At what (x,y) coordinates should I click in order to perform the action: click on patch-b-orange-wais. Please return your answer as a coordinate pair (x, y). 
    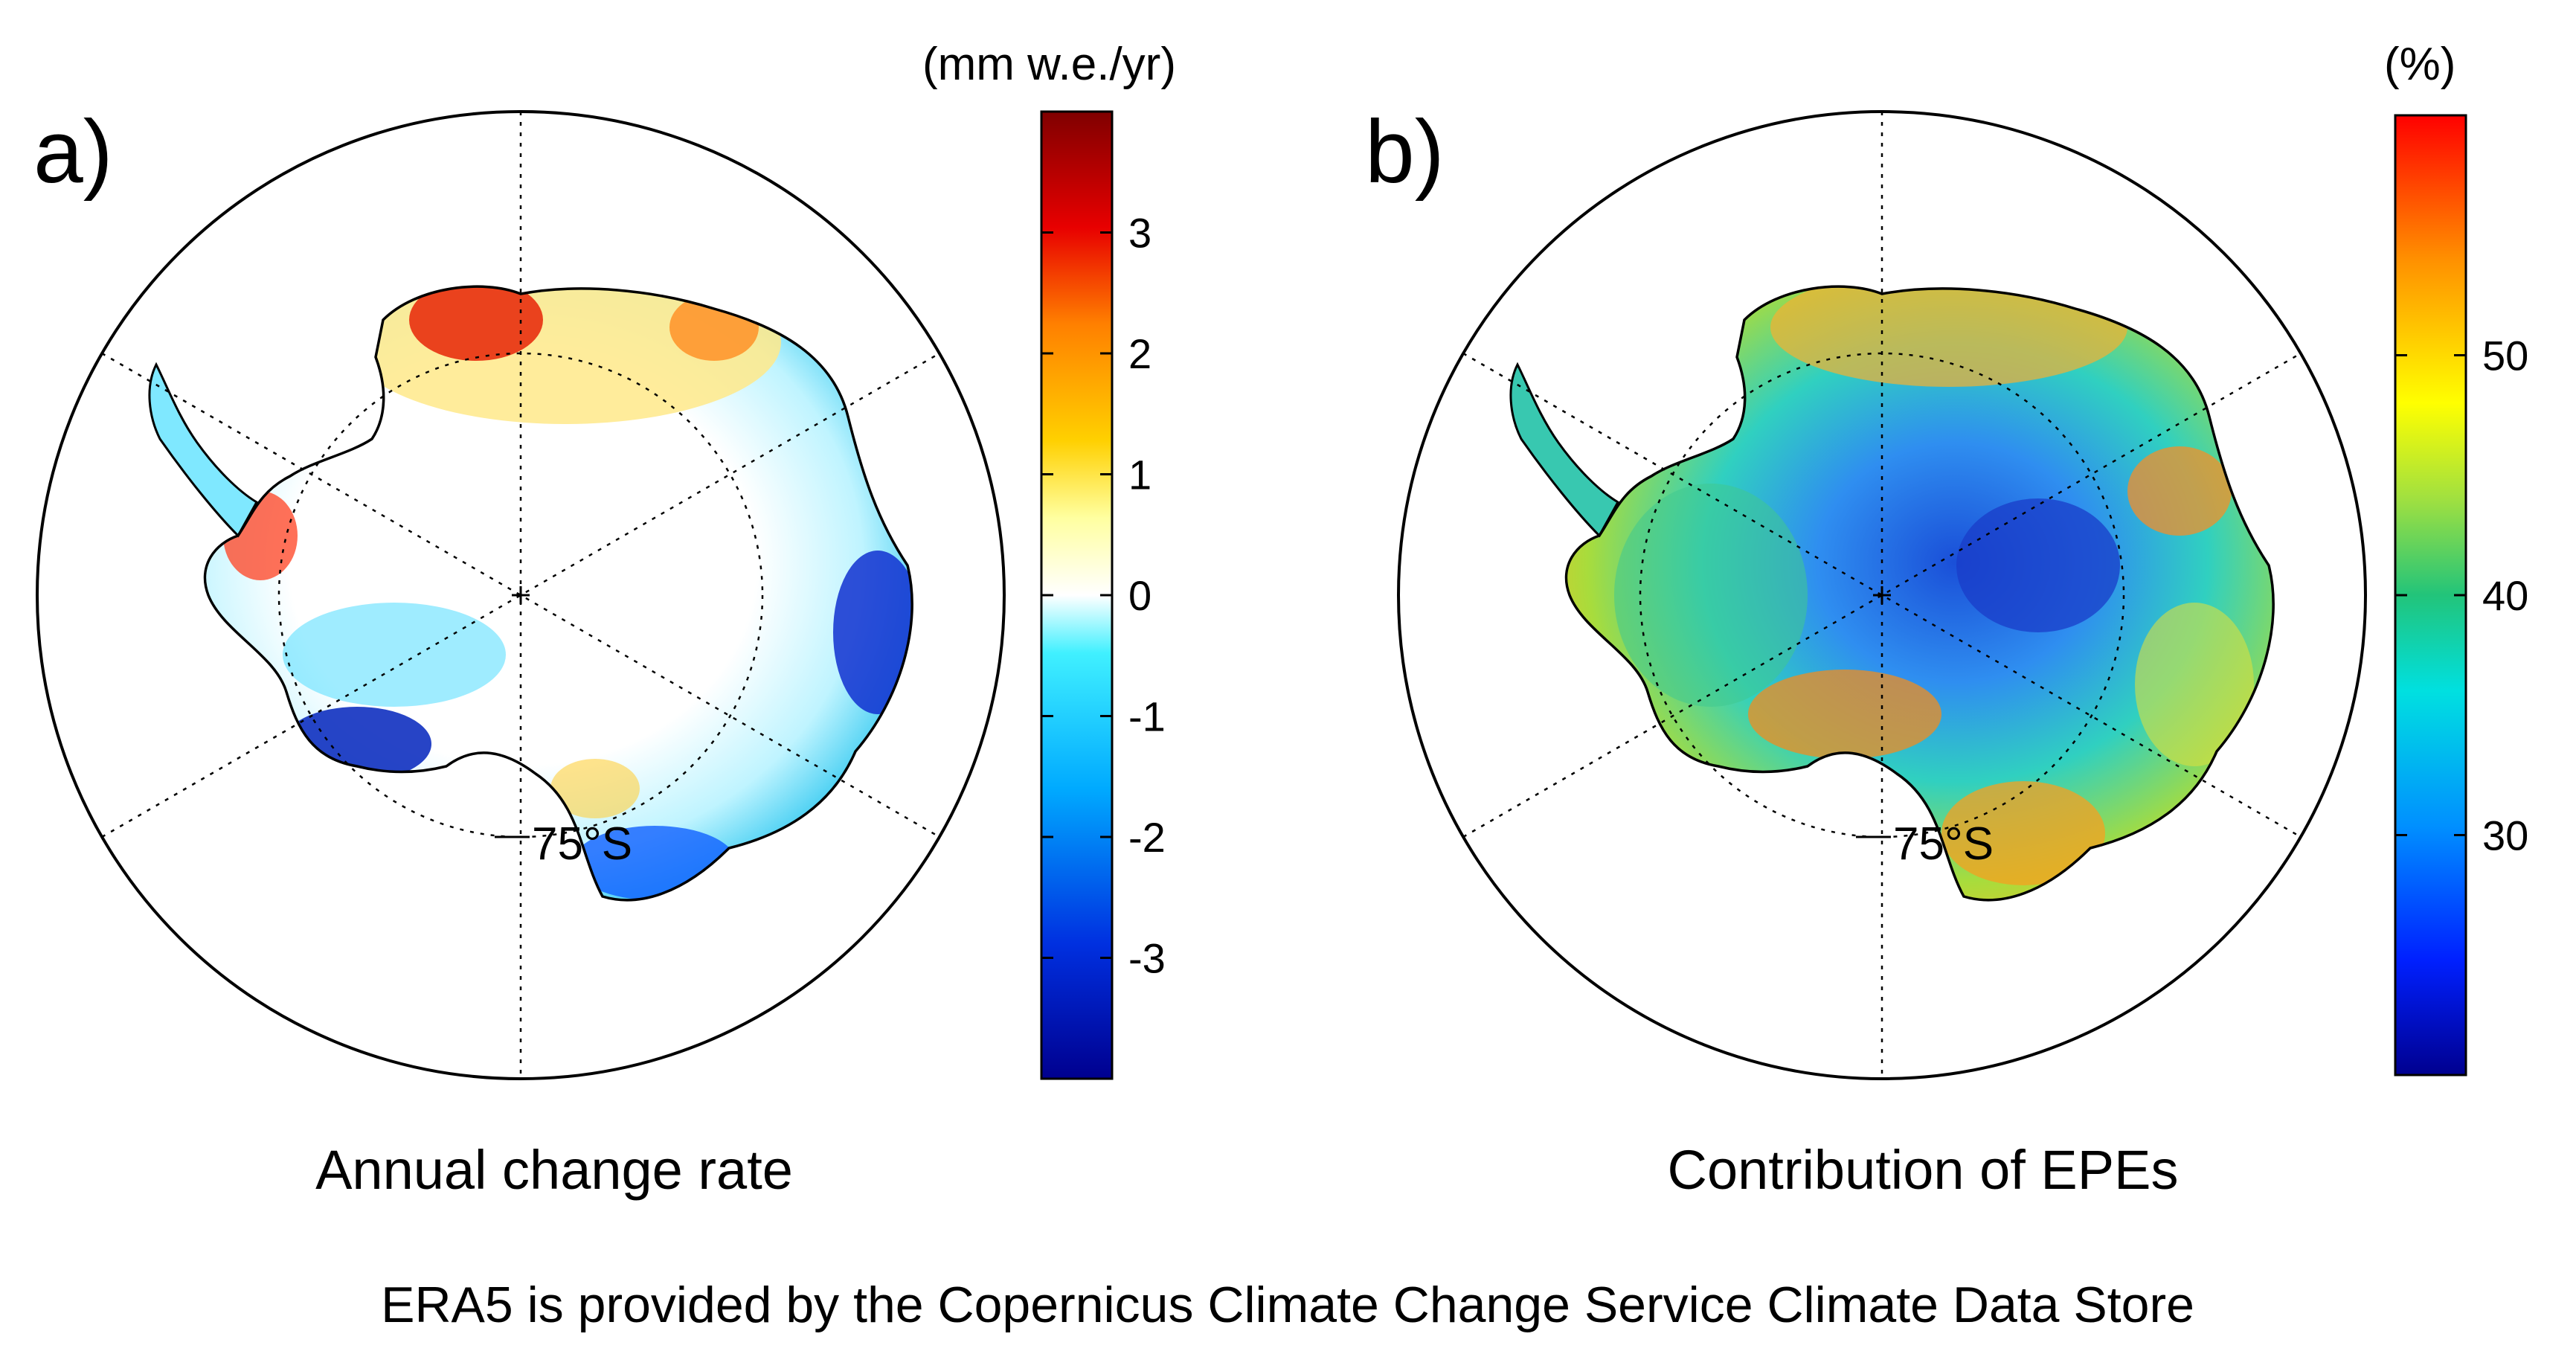
    Looking at the image, I should click on (1844, 714).